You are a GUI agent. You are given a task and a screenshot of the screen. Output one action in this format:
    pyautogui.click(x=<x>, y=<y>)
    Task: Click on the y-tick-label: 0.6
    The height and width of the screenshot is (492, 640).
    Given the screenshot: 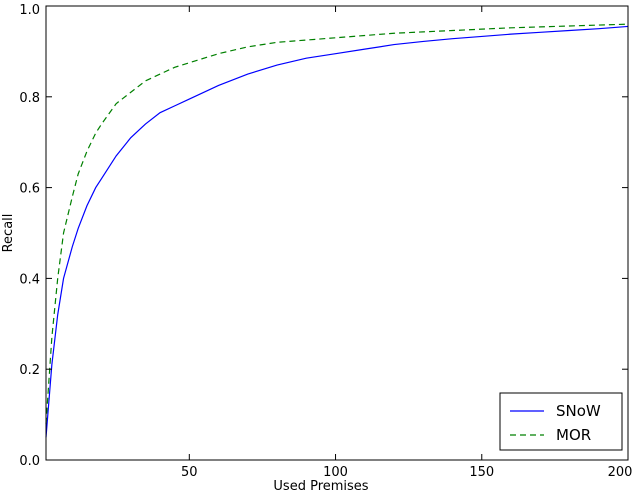 What is the action you would take?
    pyautogui.click(x=29, y=189)
    